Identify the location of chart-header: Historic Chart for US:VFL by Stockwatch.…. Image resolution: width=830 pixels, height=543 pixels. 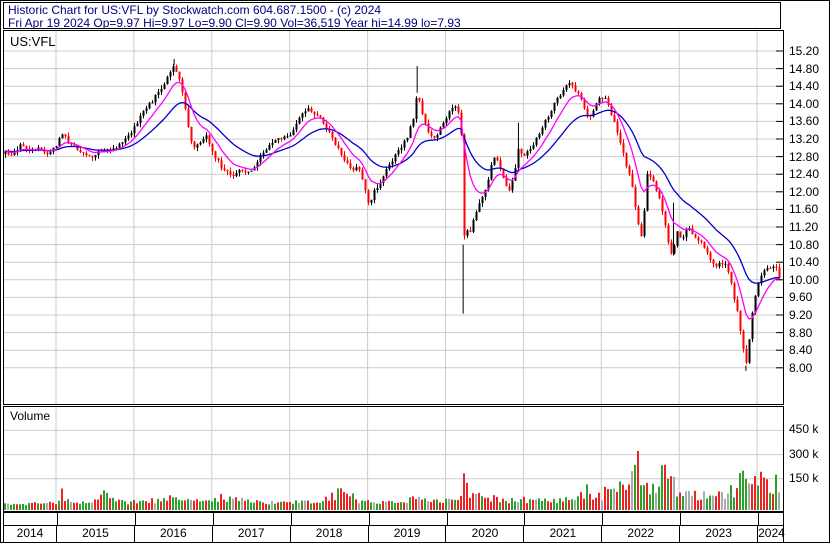
(392, 15).